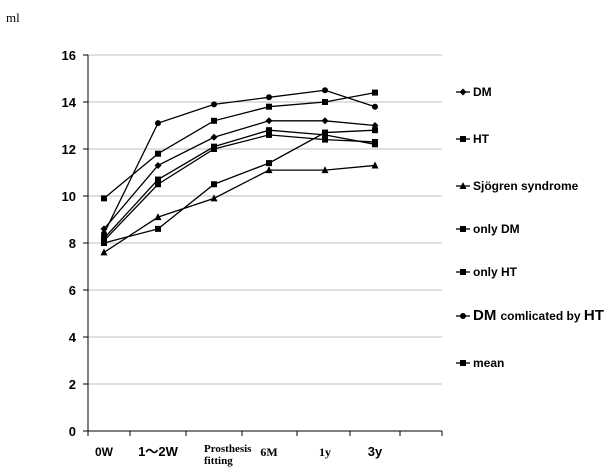 This screenshot has height=473, width=616. I want to click on legend-entry: Sjögren syndrome, so click(517, 186).